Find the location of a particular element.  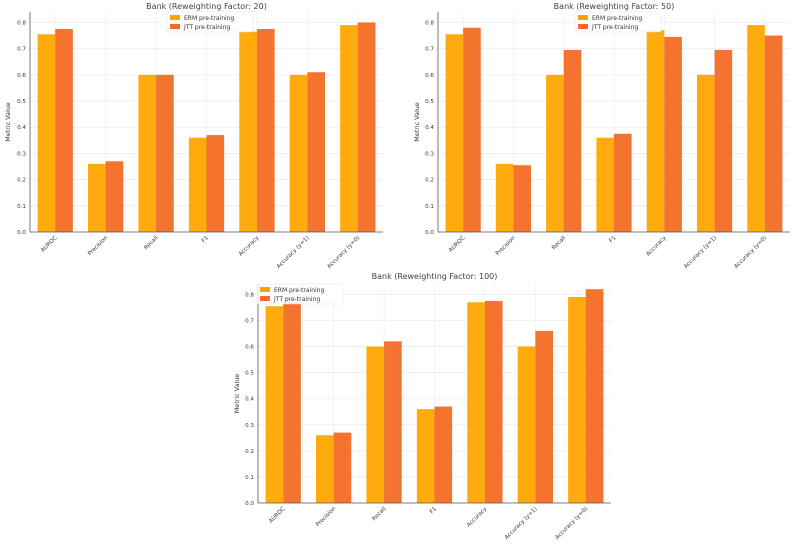

x-tick-label: Accuracy (y=0) is located at coordinates (343, 252).